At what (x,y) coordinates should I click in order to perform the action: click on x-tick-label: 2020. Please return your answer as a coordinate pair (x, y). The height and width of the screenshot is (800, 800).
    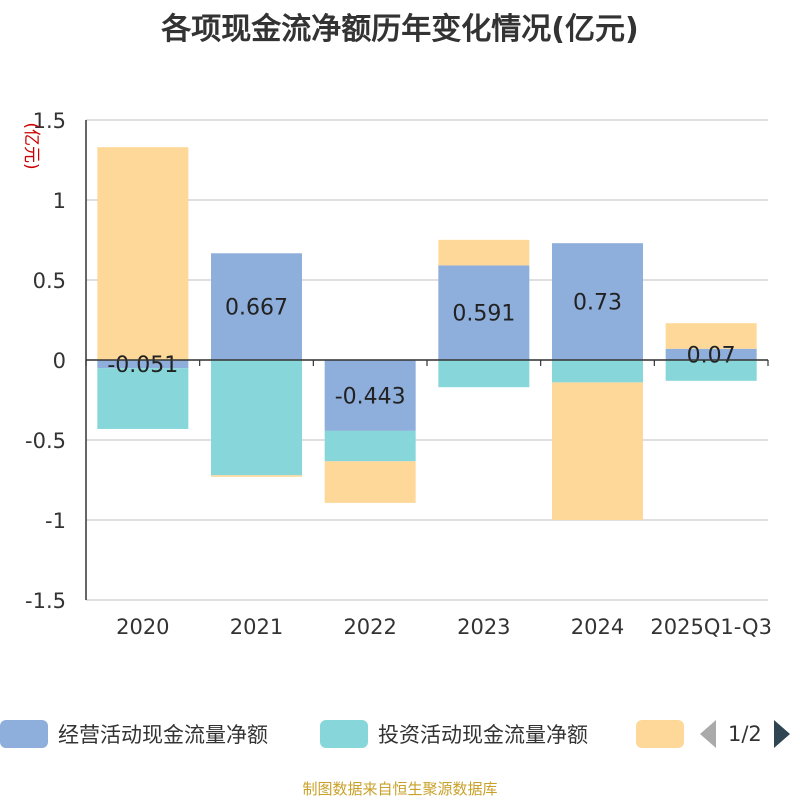
    Looking at the image, I should click on (142, 627).